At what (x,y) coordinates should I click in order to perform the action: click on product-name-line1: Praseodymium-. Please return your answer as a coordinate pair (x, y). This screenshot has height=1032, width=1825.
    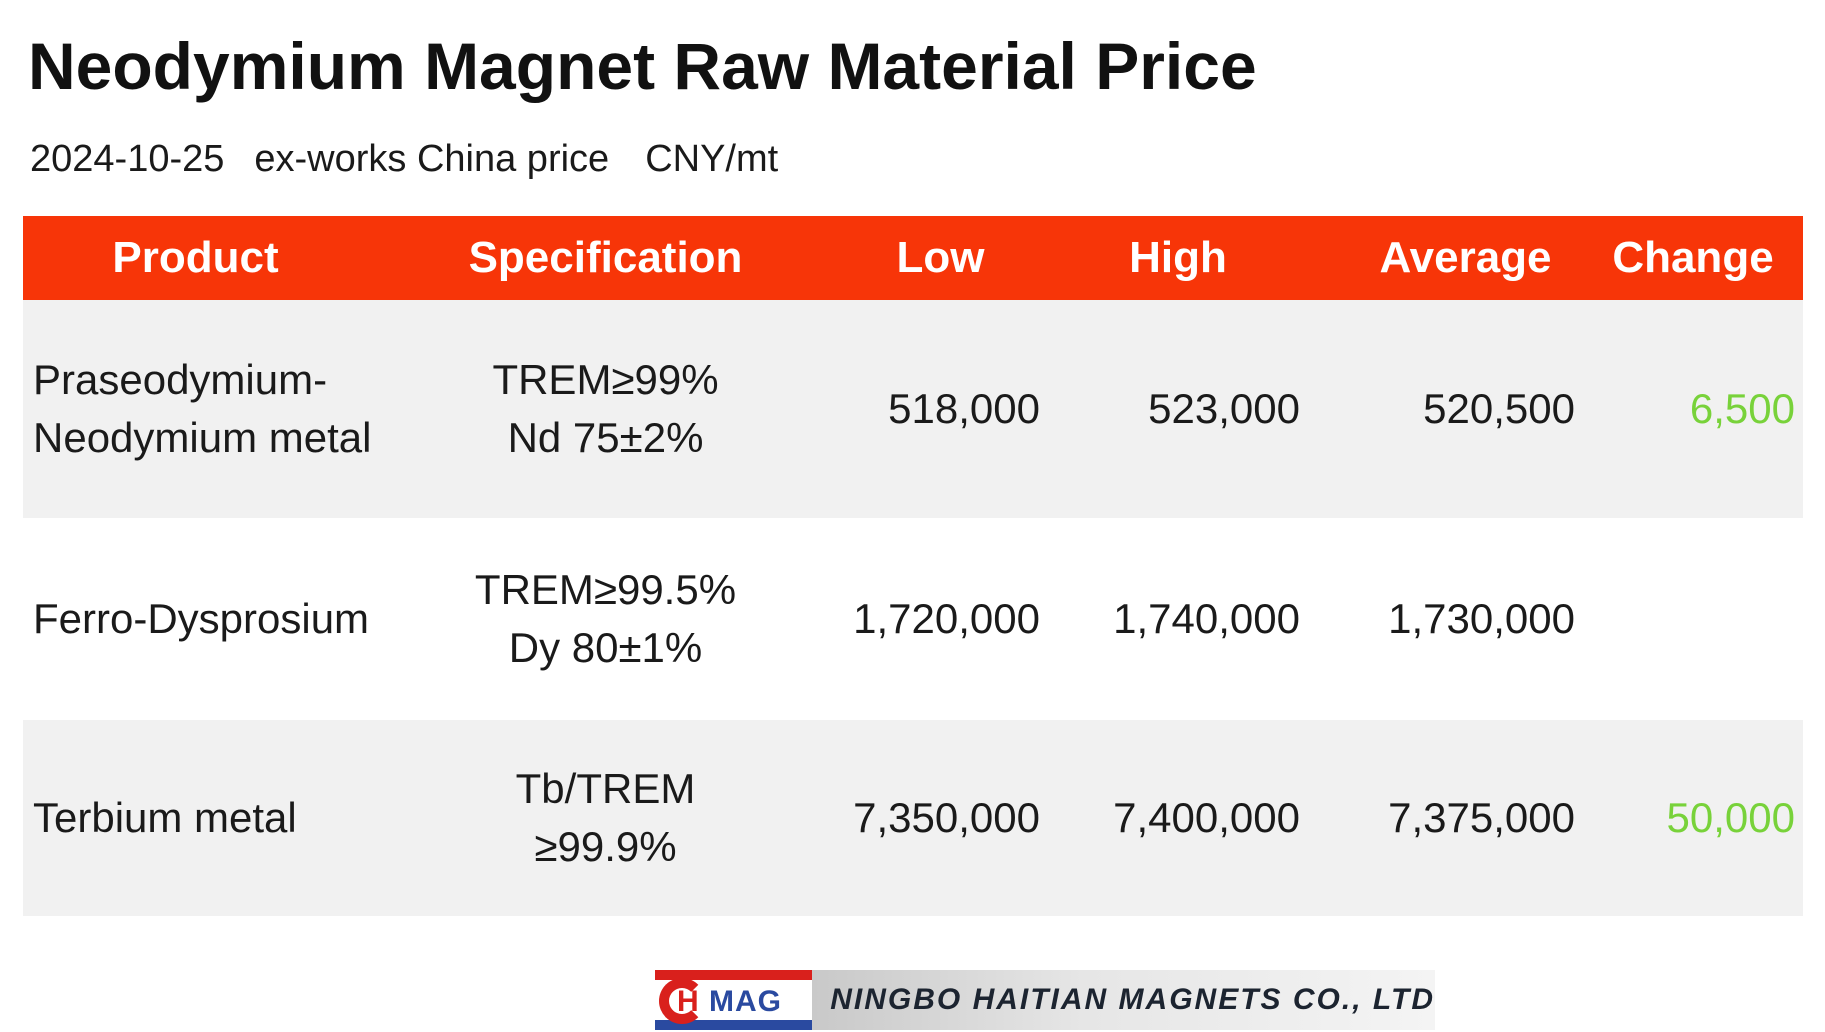
    Looking at the image, I should click on (180, 379).